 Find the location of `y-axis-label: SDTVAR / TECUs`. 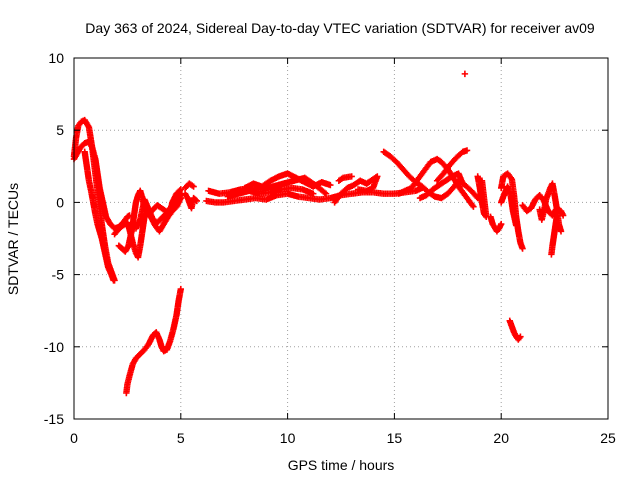

y-axis-label: SDTVAR / TECUs is located at coordinates (13, 239).